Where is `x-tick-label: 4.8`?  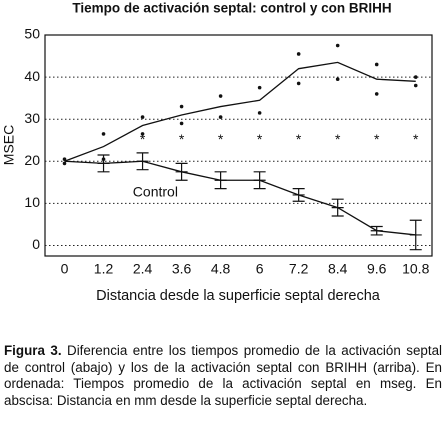 x-tick-label: 4.8 is located at coordinates (221, 269).